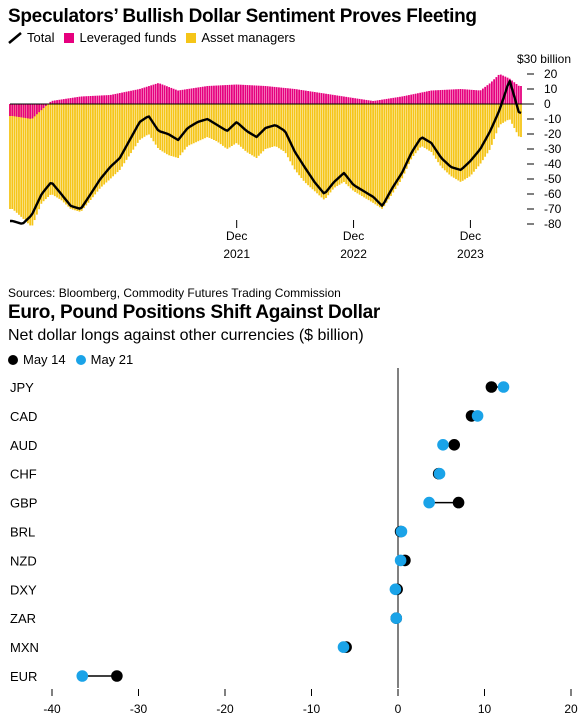 This screenshot has width=579, height=720. Describe the element at coordinates (52, 709) in the screenshot. I see `x-tick-label: -40` at that location.